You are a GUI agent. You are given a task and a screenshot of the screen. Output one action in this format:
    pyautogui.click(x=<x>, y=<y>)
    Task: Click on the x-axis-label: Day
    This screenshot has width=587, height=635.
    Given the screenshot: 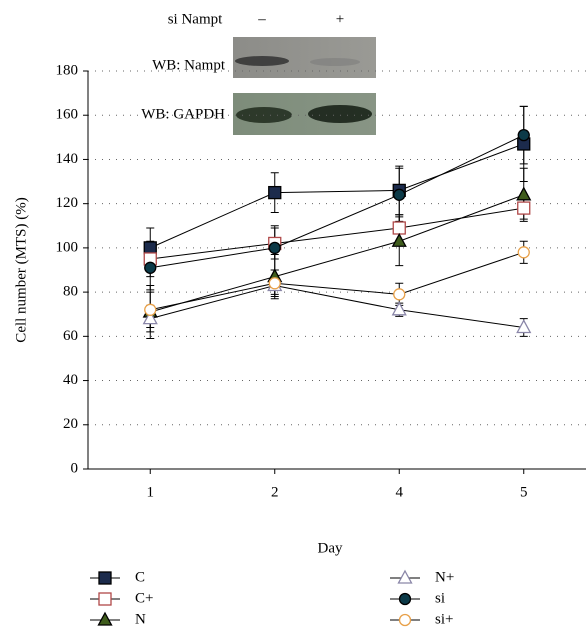 What is the action you would take?
    pyautogui.click(x=330, y=548)
    